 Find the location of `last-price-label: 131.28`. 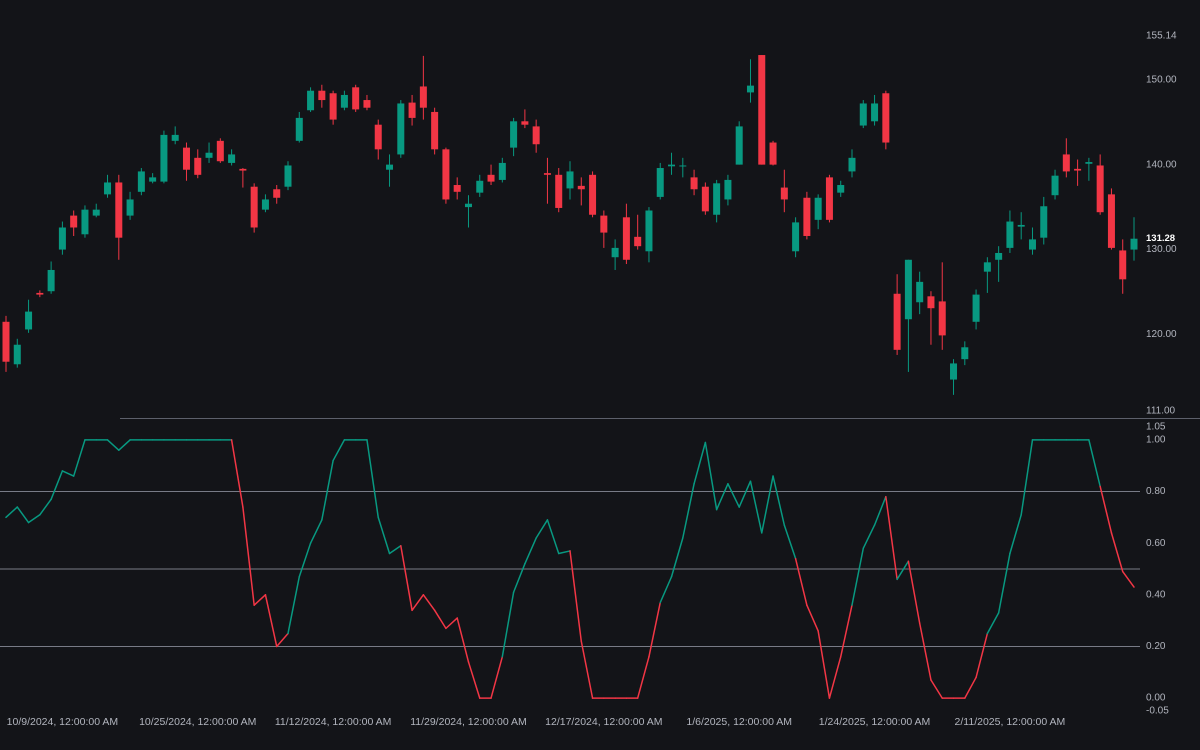

last-price-label: 131.28 is located at coordinates (1160, 238).